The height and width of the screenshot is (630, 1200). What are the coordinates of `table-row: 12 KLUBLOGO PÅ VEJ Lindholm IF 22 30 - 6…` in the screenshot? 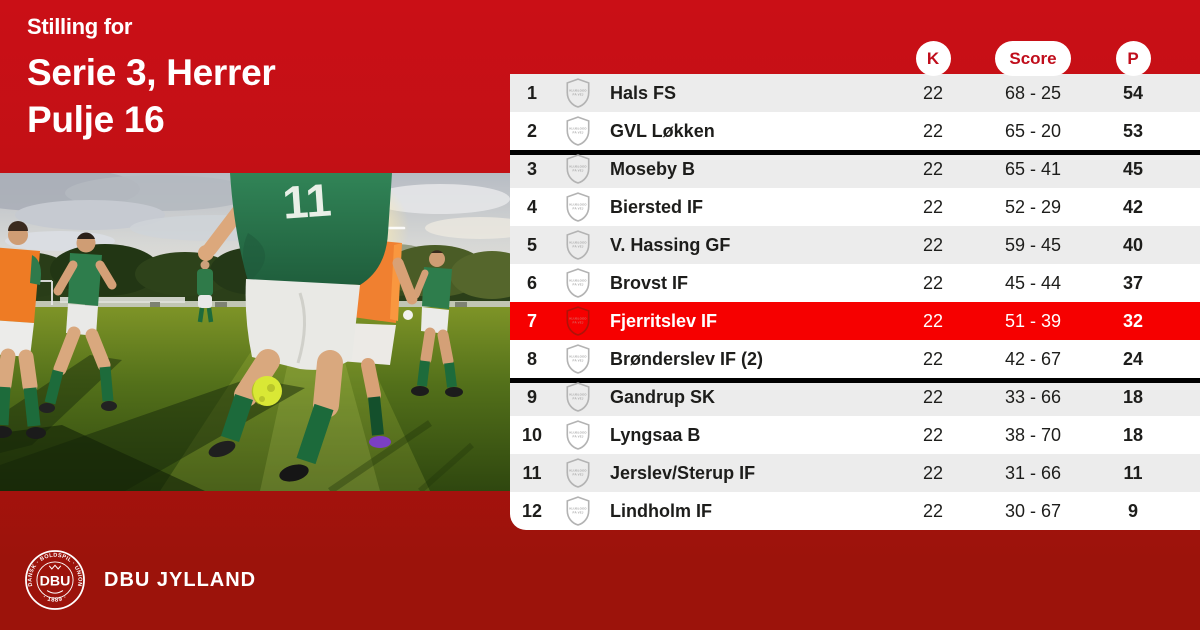 It's located at (855, 511).